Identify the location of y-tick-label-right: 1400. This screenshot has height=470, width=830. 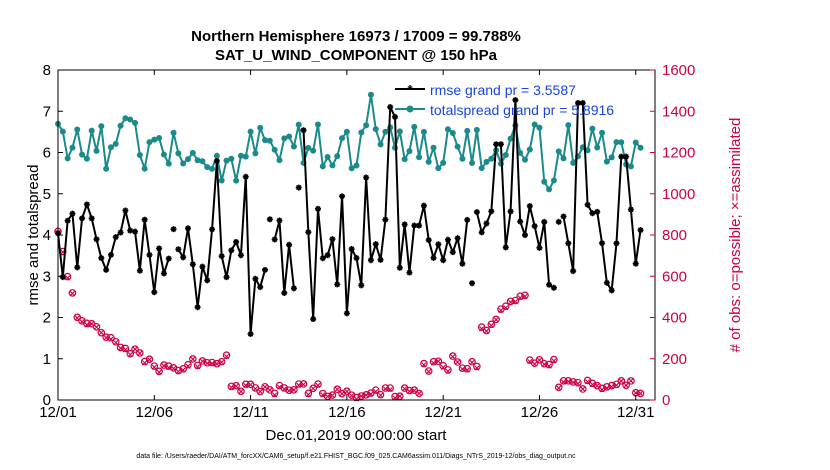
(678, 111).